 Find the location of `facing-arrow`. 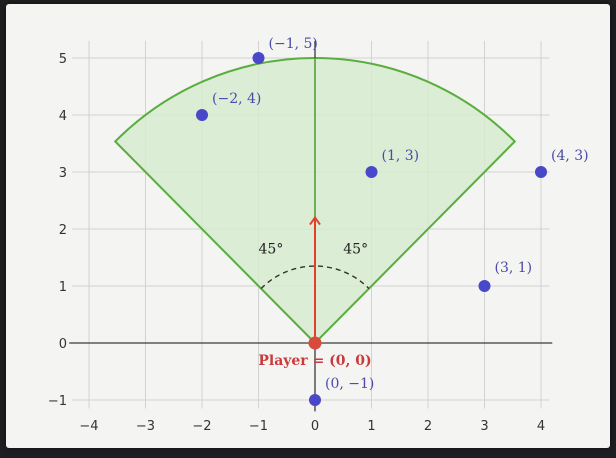

facing-arrow is located at coordinates (315, 279).